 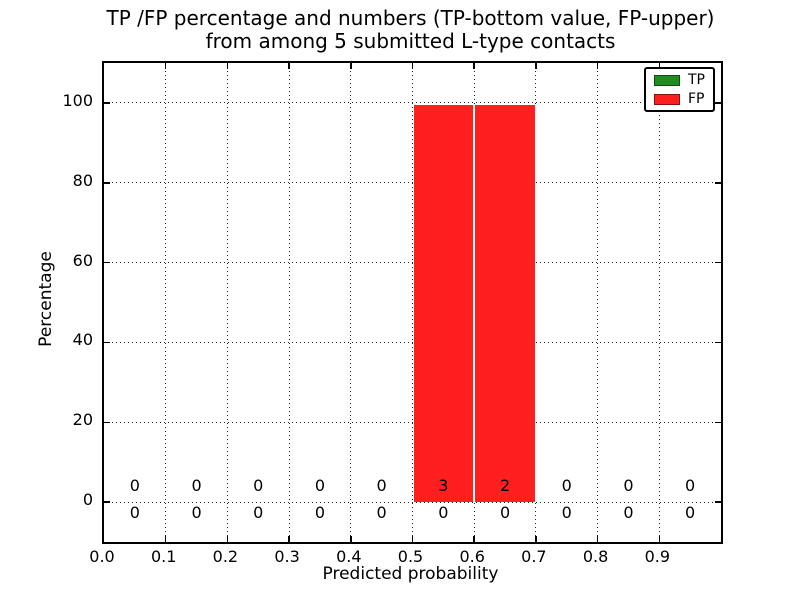 I want to click on x-tick-label: 0.5, so click(x=410, y=556).